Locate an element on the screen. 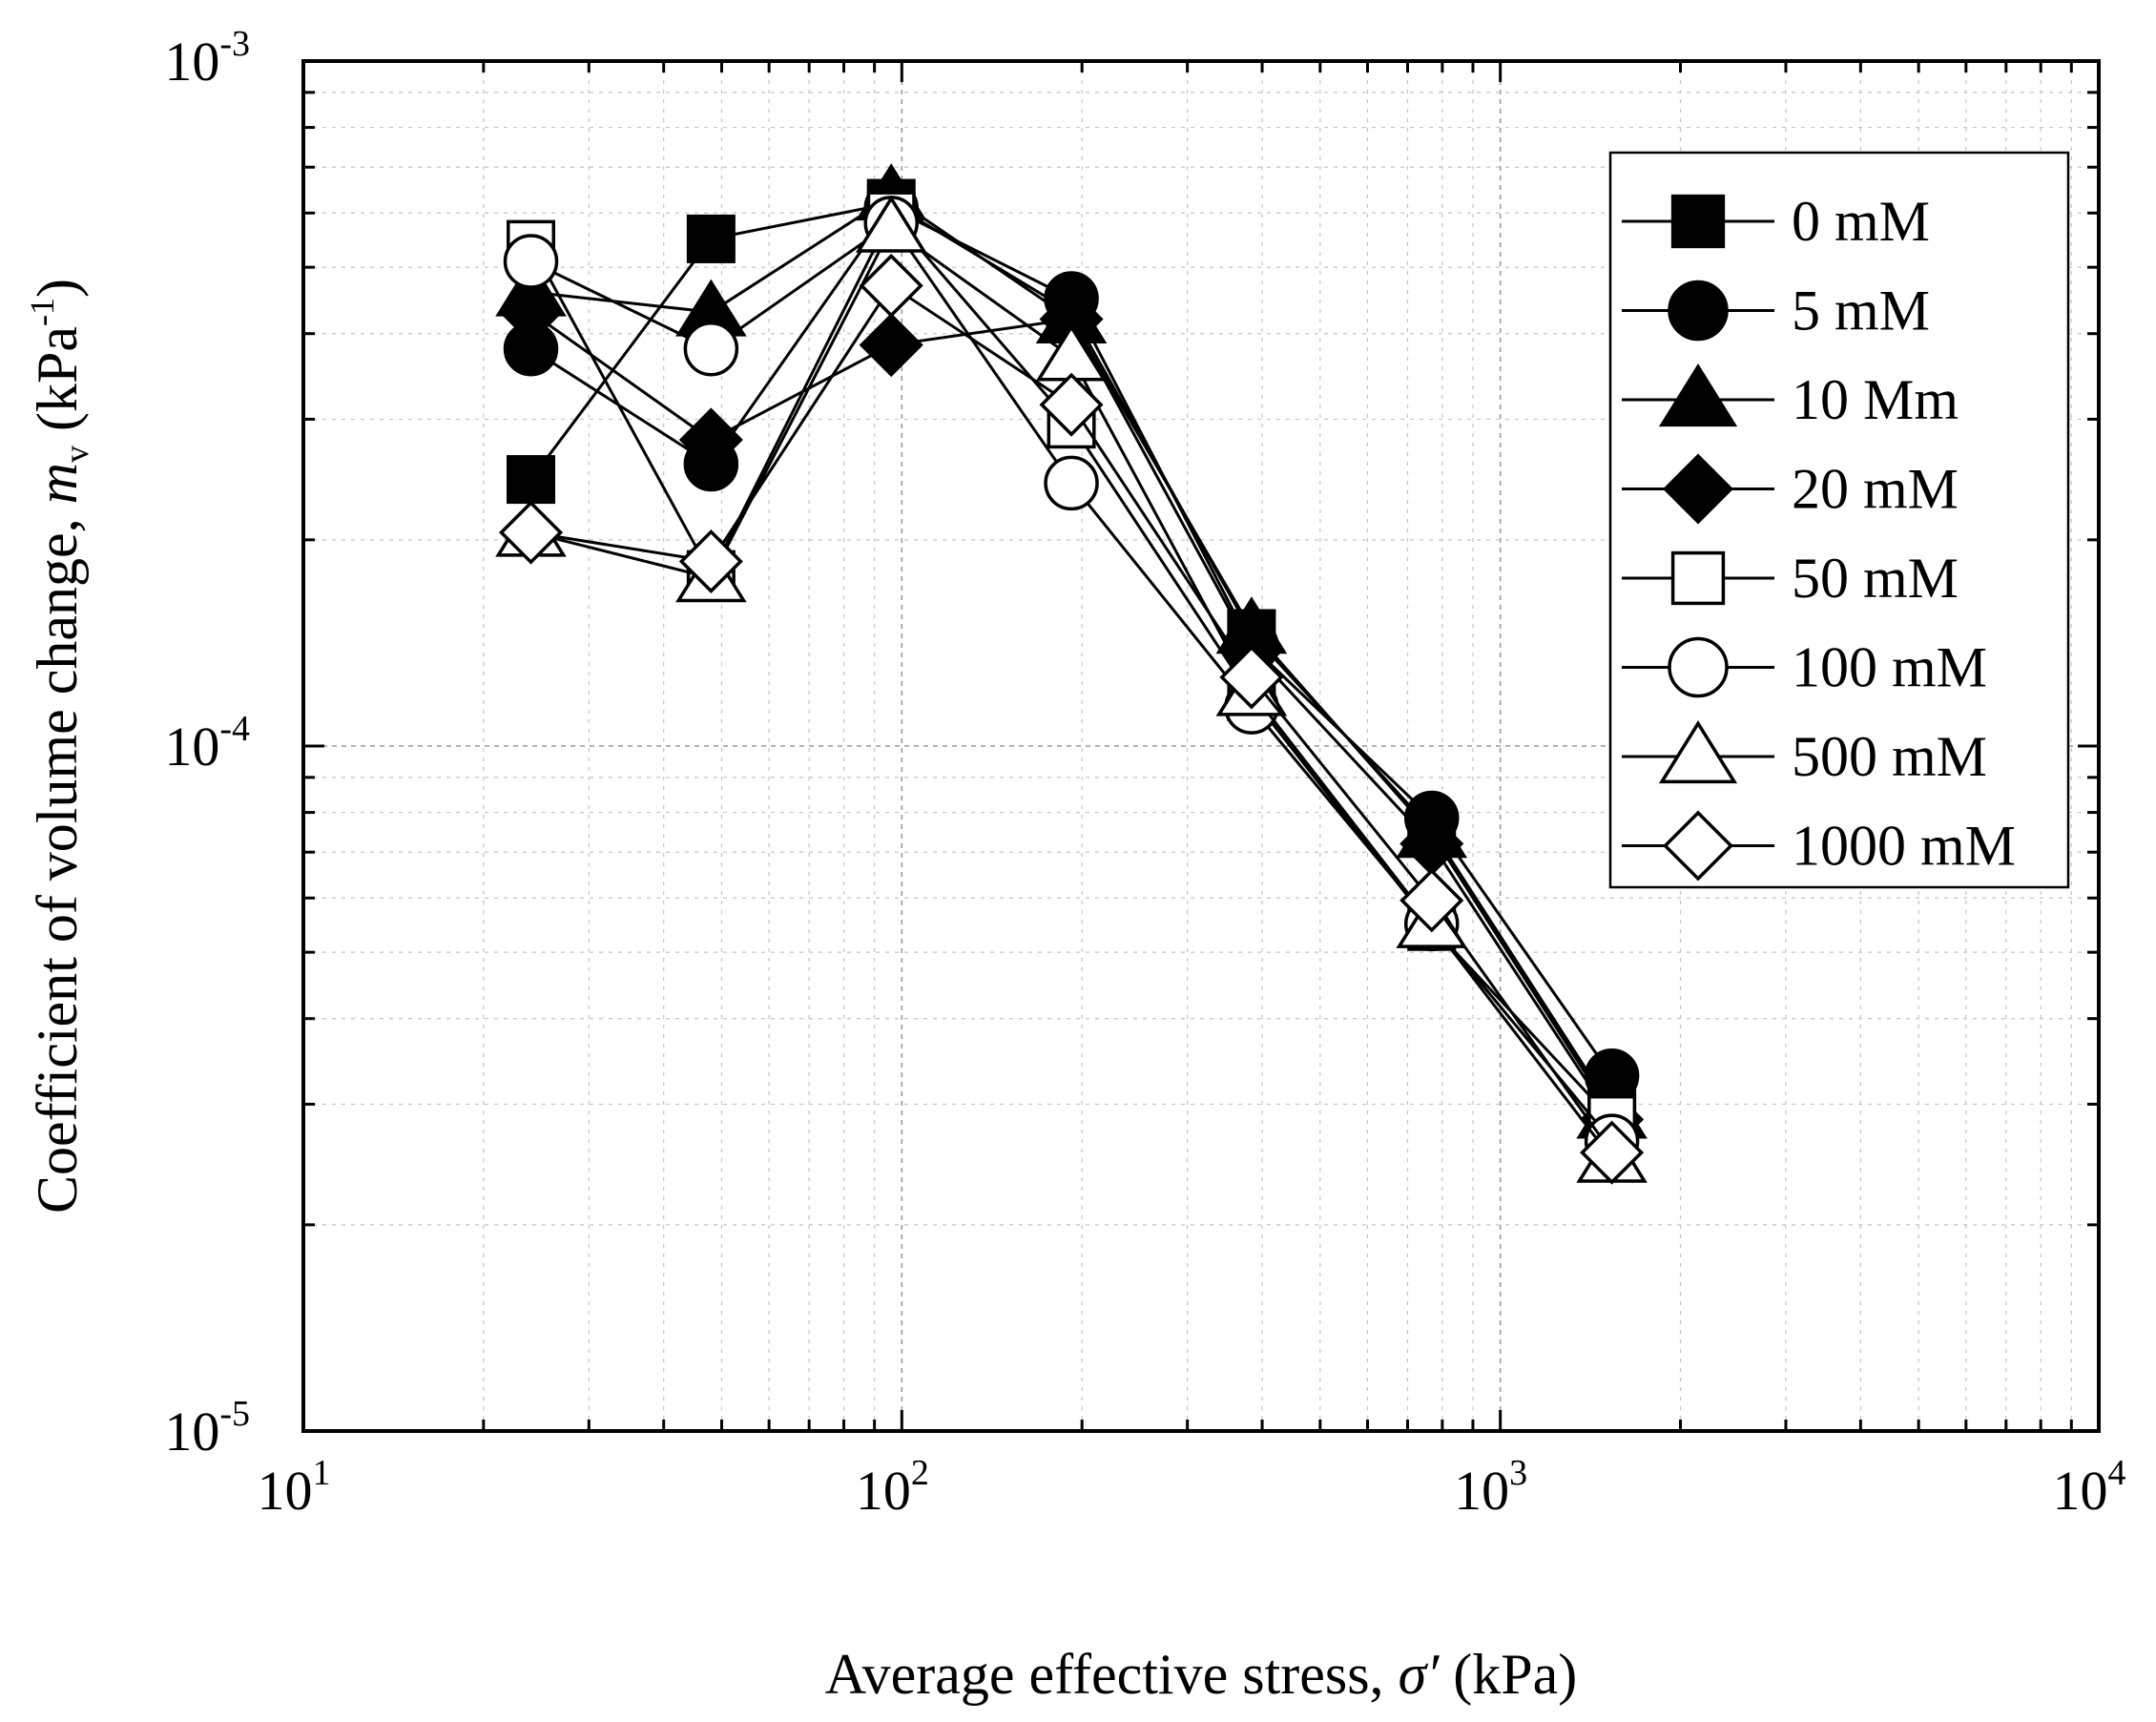 The height and width of the screenshot is (1722, 2156). y-axis-title: Coefficient of volume change, mv (kPa-1) is located at coordinates (59, 746).